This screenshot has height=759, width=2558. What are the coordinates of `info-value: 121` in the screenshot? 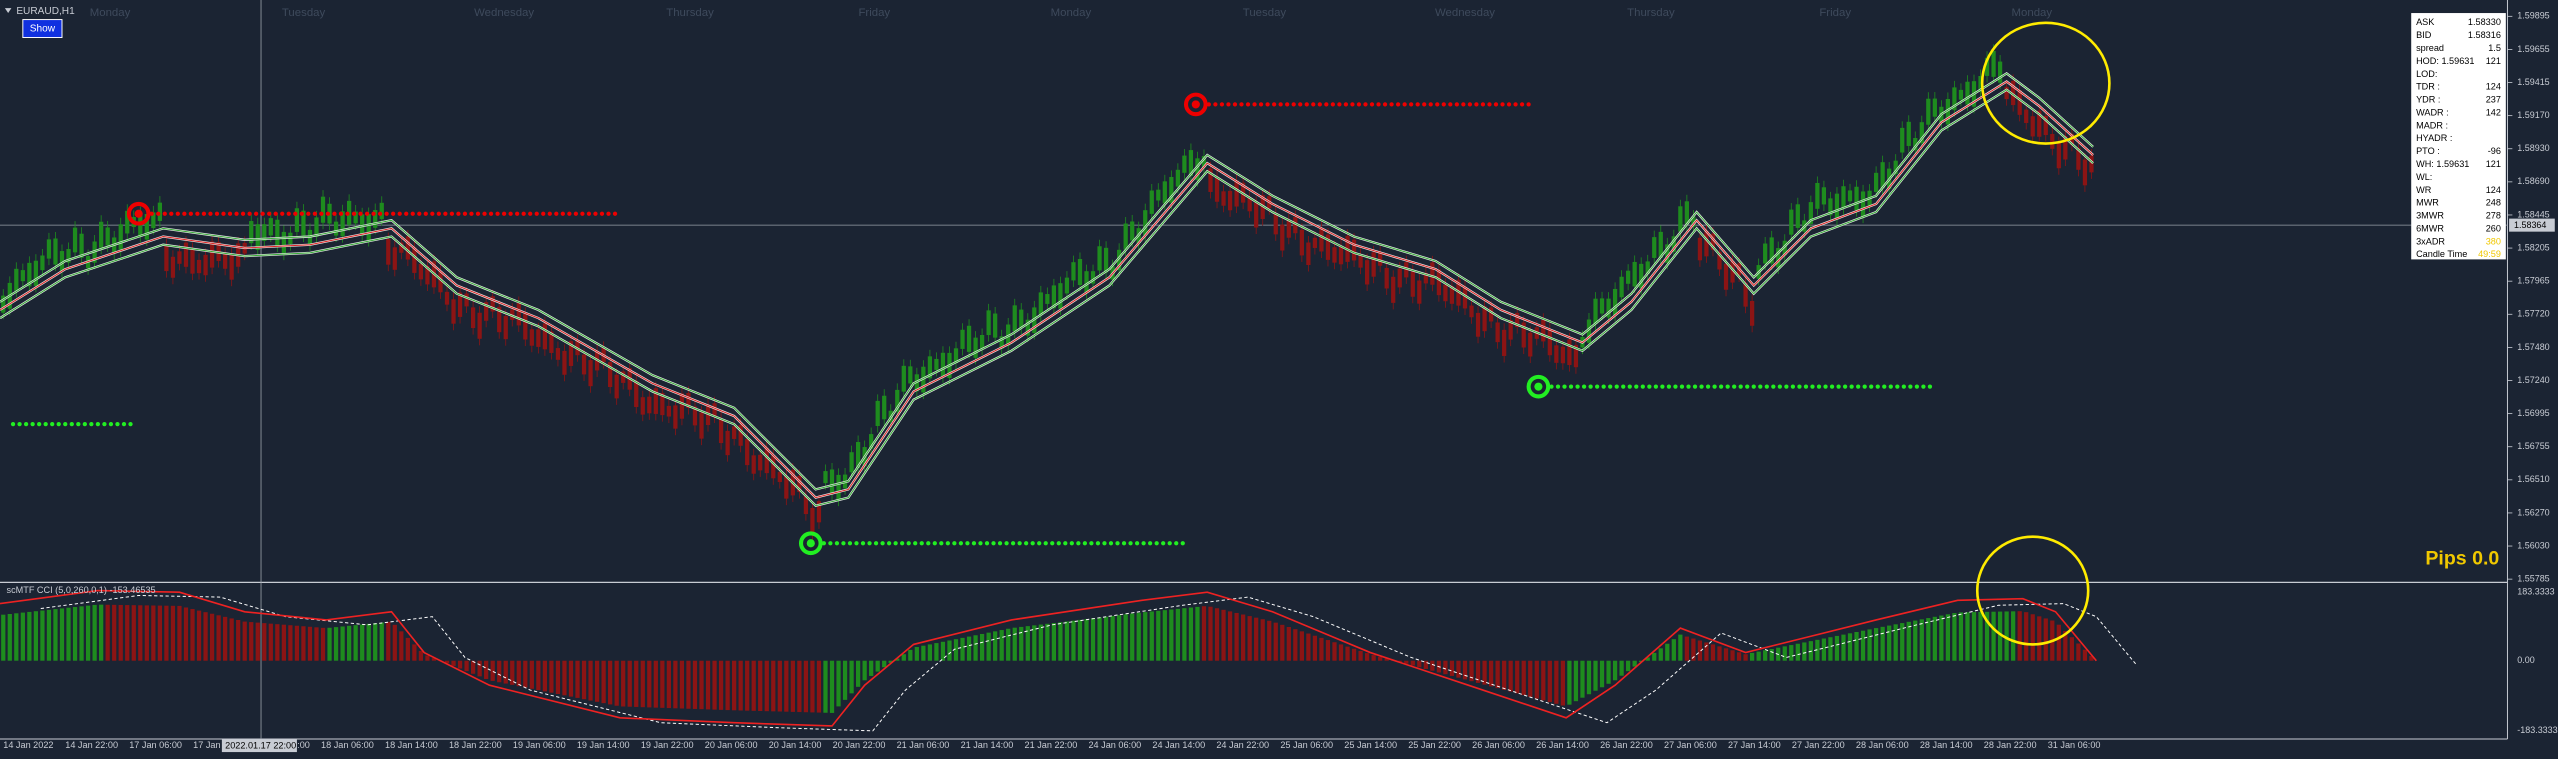 It's located at (2493, 61).